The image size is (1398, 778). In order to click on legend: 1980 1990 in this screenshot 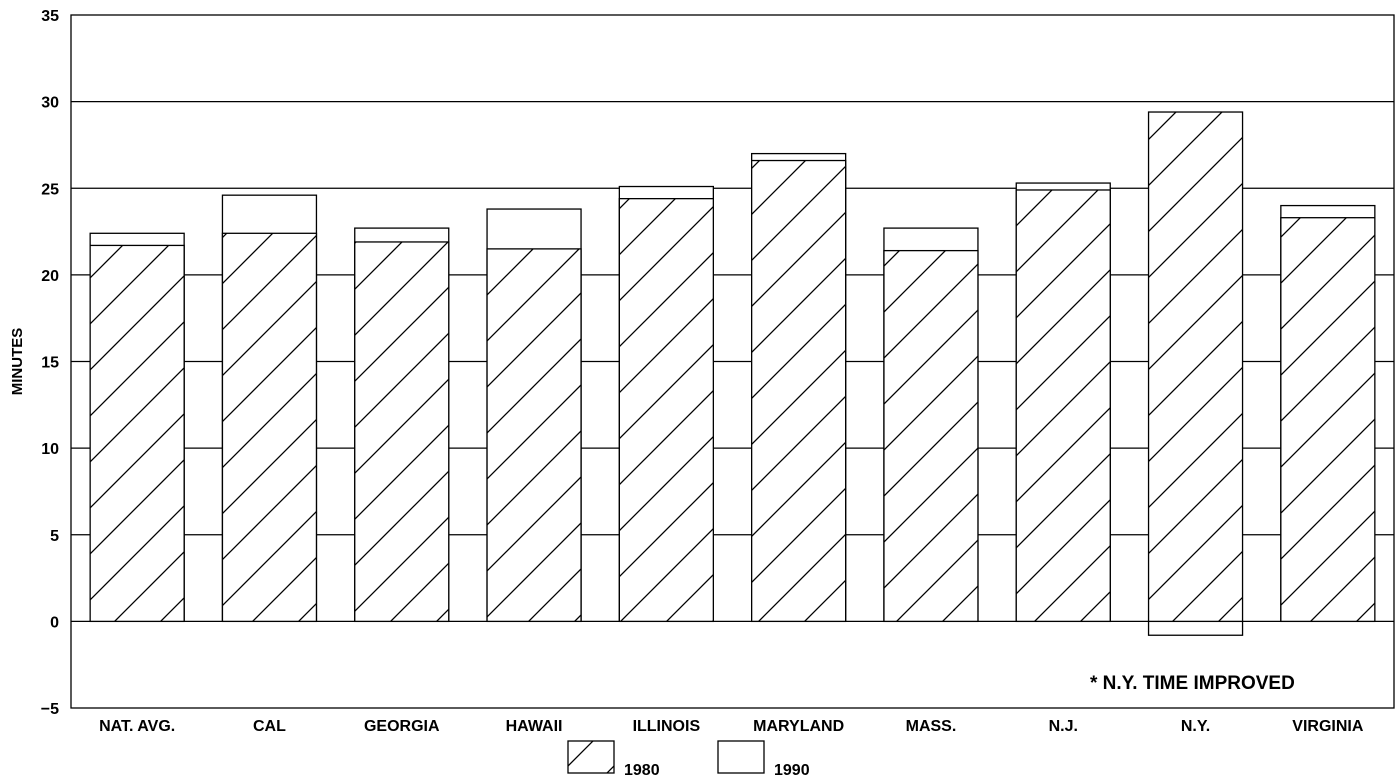, I will do `click(688, 759)`.